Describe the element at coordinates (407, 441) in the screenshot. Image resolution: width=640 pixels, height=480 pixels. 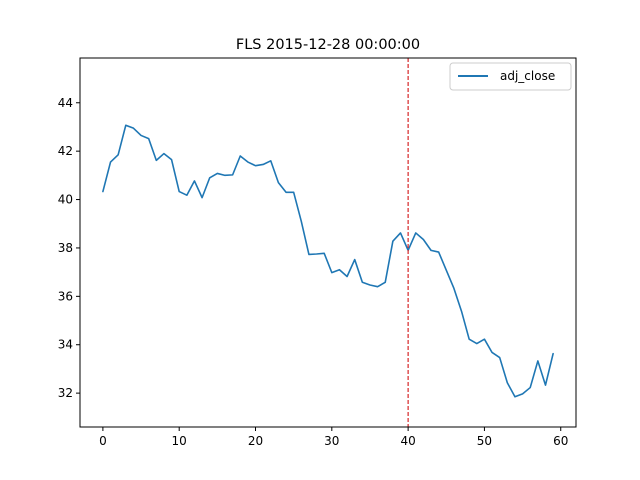
I see `x-tick-label: 40` at that location.